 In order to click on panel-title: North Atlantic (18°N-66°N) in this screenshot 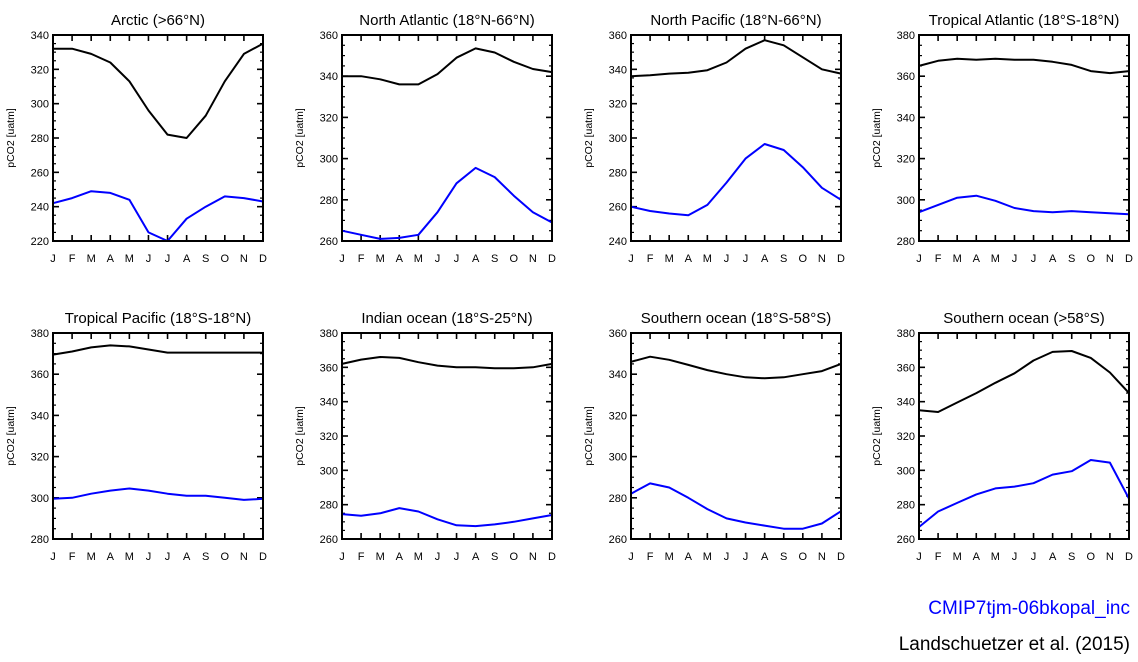, I will do `click(446, 20)`.